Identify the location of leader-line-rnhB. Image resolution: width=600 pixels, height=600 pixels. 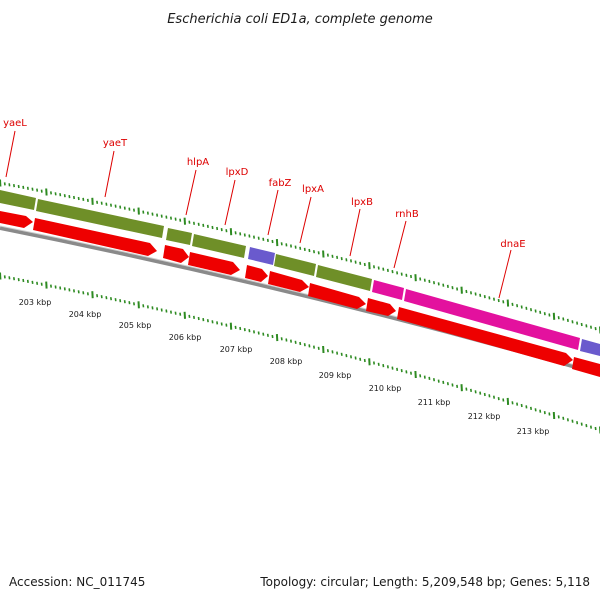
(400, 244).